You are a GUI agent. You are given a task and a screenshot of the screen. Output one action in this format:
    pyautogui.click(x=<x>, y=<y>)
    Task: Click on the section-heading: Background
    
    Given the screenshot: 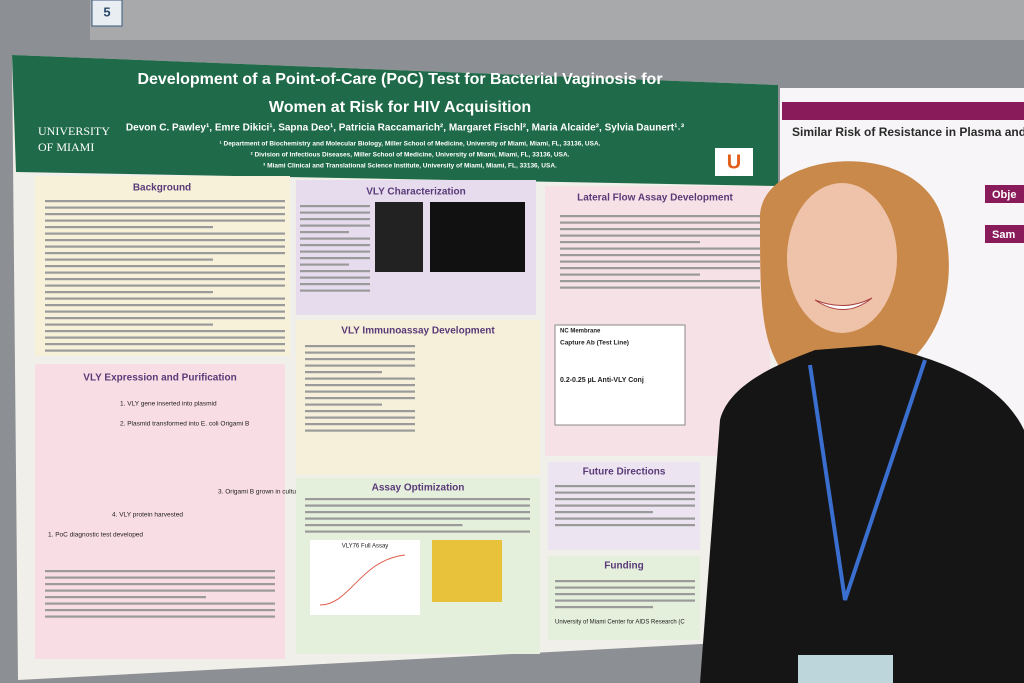 What is the action you would take?
    pyautogui.click(x=162, y=188)
    